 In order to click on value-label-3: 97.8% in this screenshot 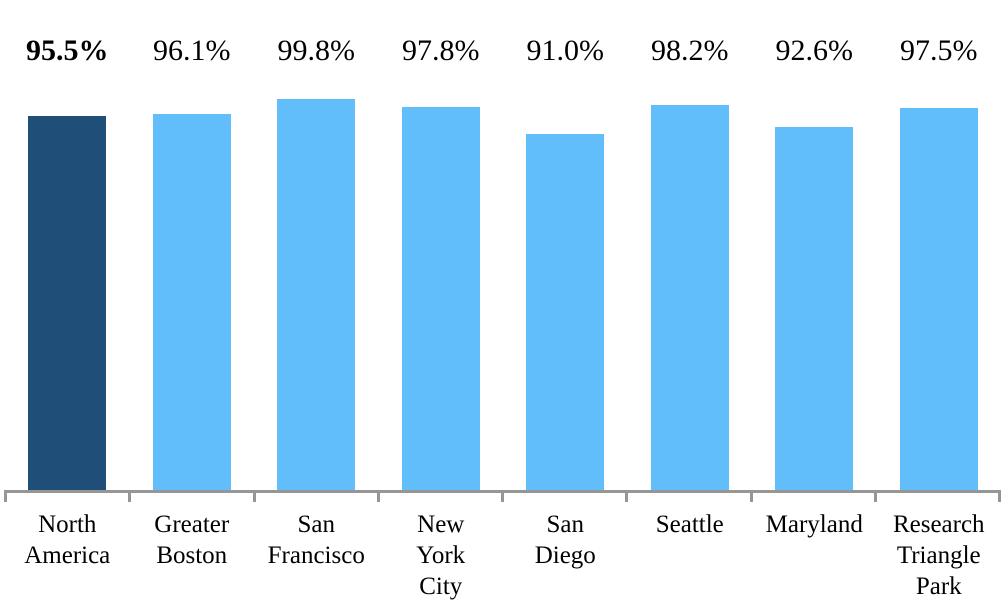, I will do `click(441, 50)`.